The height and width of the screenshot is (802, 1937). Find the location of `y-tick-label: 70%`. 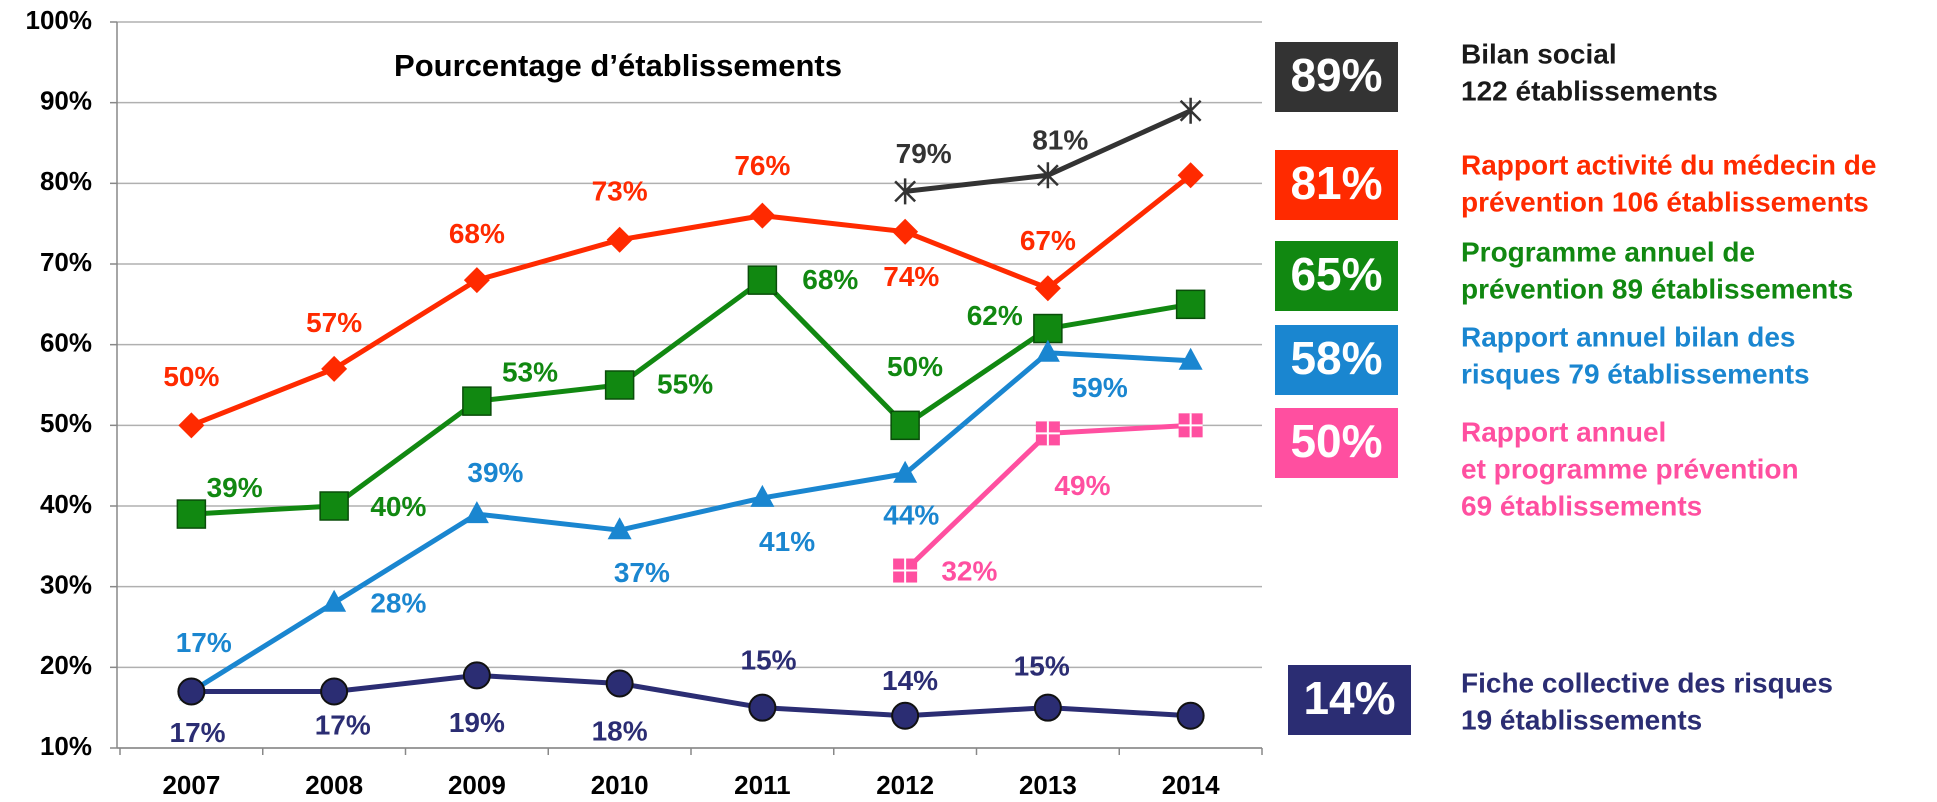

y-tick-label: 70% is located at coordinates (66, 262).